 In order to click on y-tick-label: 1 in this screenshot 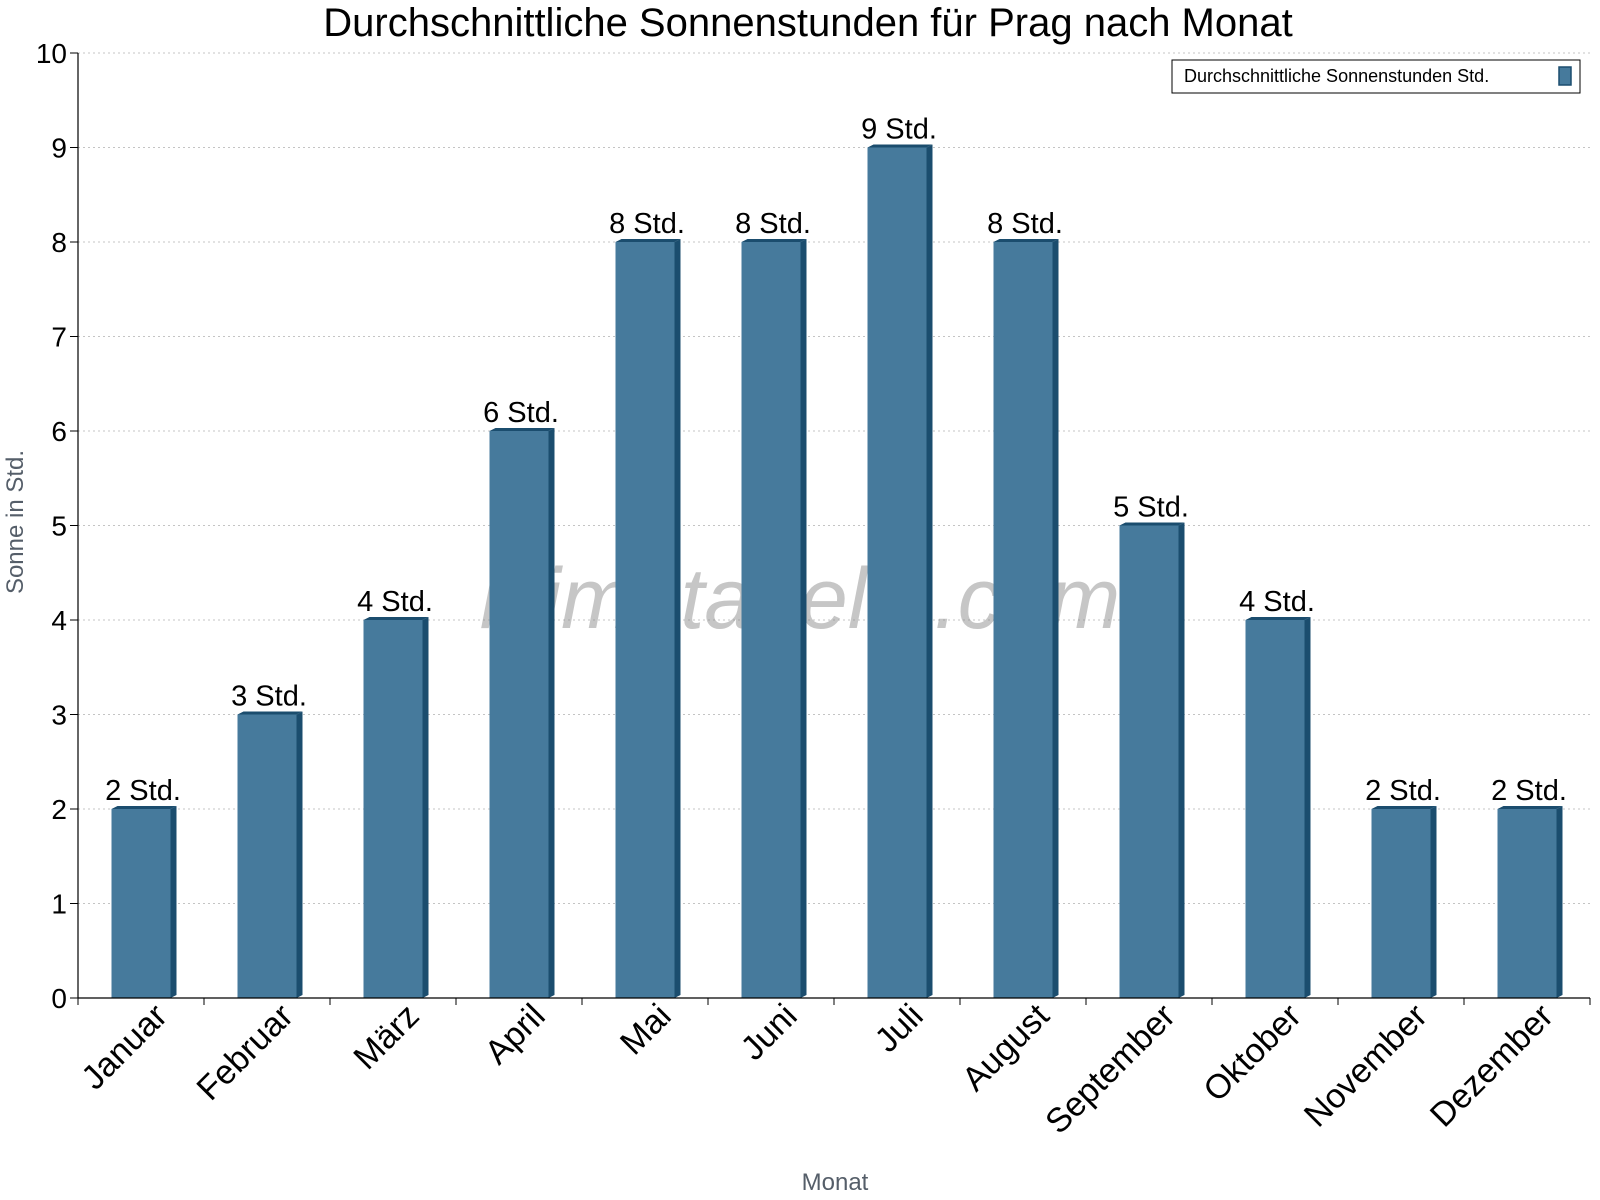, I will do `click(59, 904)`.